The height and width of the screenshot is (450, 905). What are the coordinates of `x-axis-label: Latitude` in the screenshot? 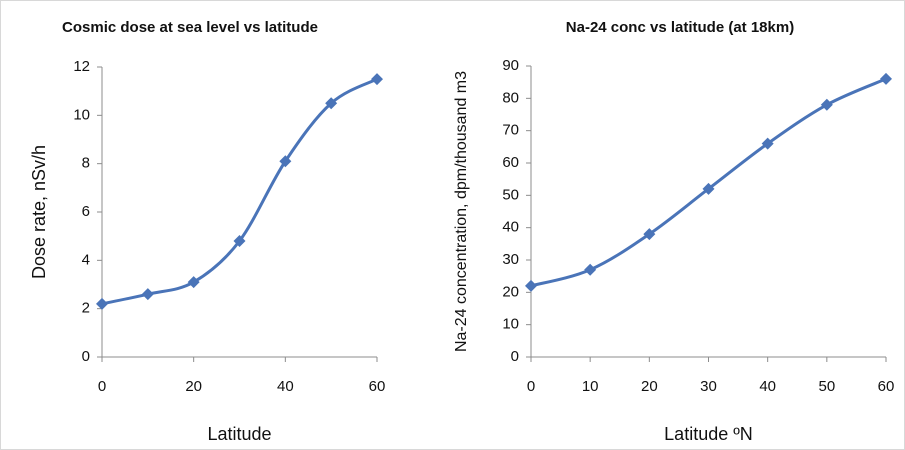 It's located at (239, 434).